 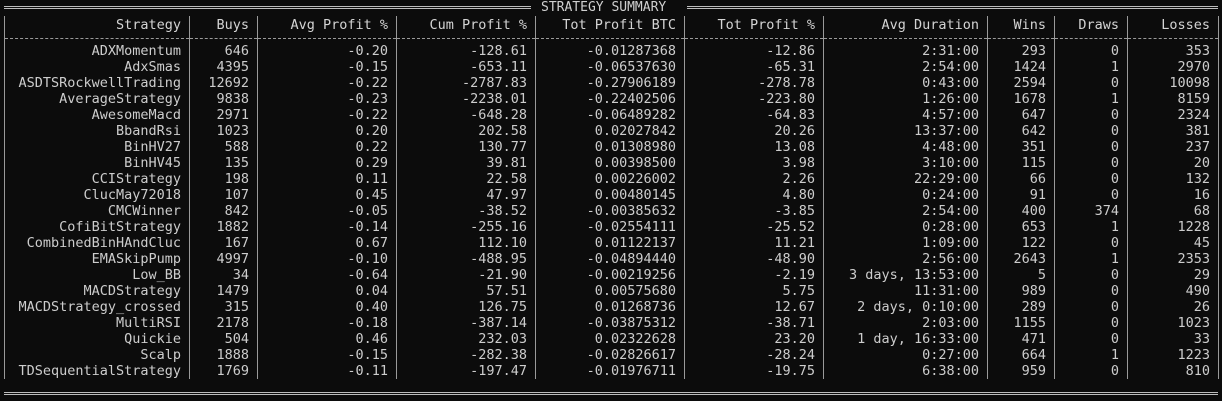 I want to click on table-cell: 0.01268736, so click(x=610, y=307).